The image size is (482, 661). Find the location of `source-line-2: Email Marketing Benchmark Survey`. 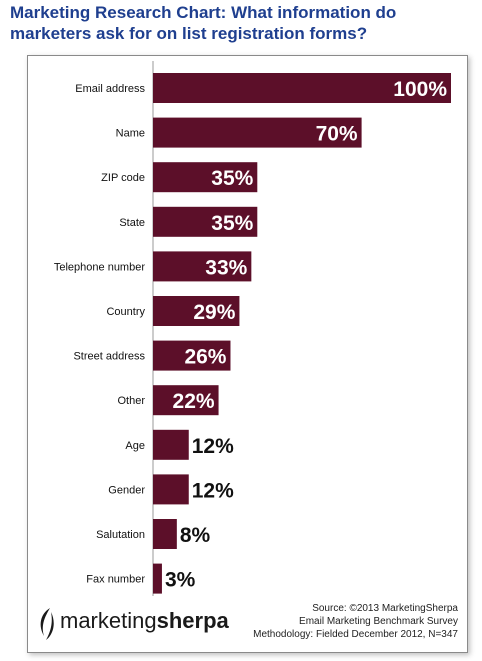

source-line-2: Email Marketing Benchmark Survey is located at coordinates (378, 621).